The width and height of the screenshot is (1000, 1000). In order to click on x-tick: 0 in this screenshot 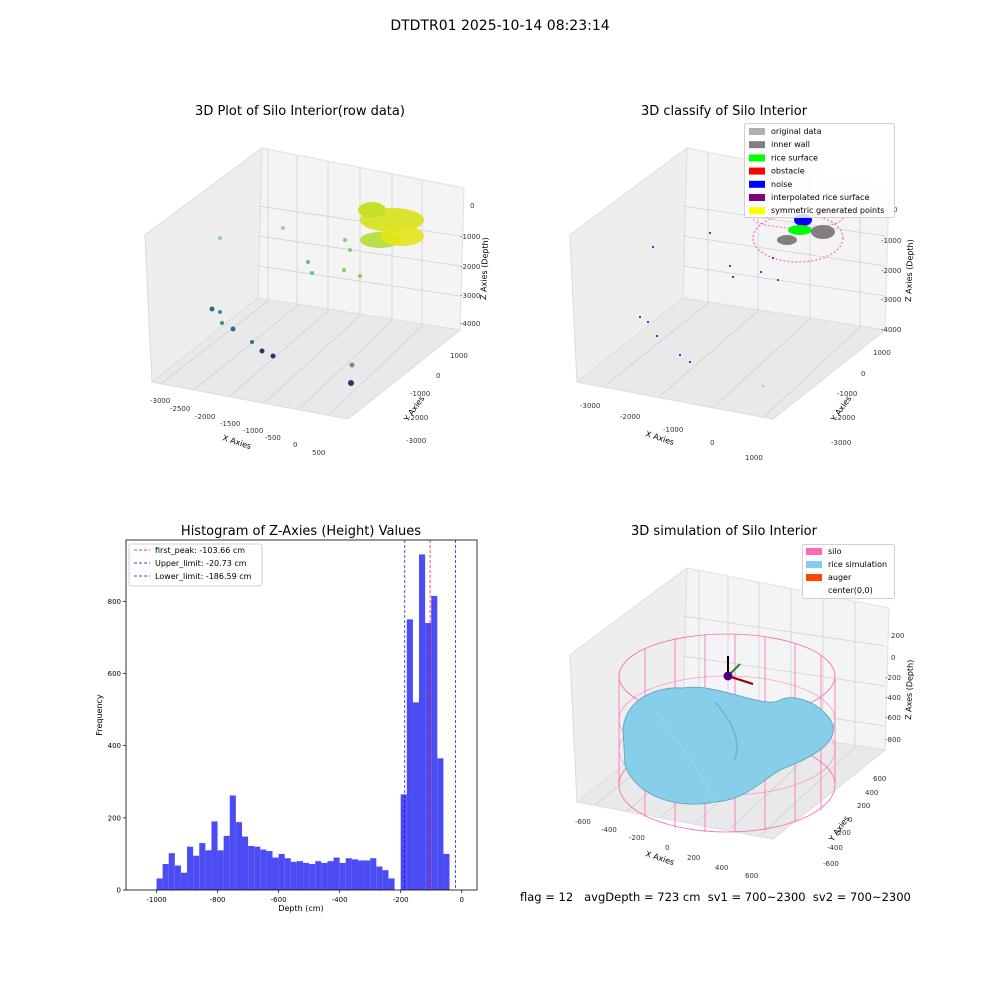, I will do `click(295, 445)`.